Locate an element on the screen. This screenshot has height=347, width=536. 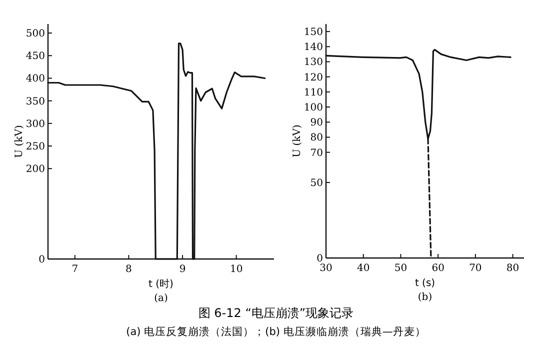
y-tick-label: 150 is located at coordinates (313, 32).